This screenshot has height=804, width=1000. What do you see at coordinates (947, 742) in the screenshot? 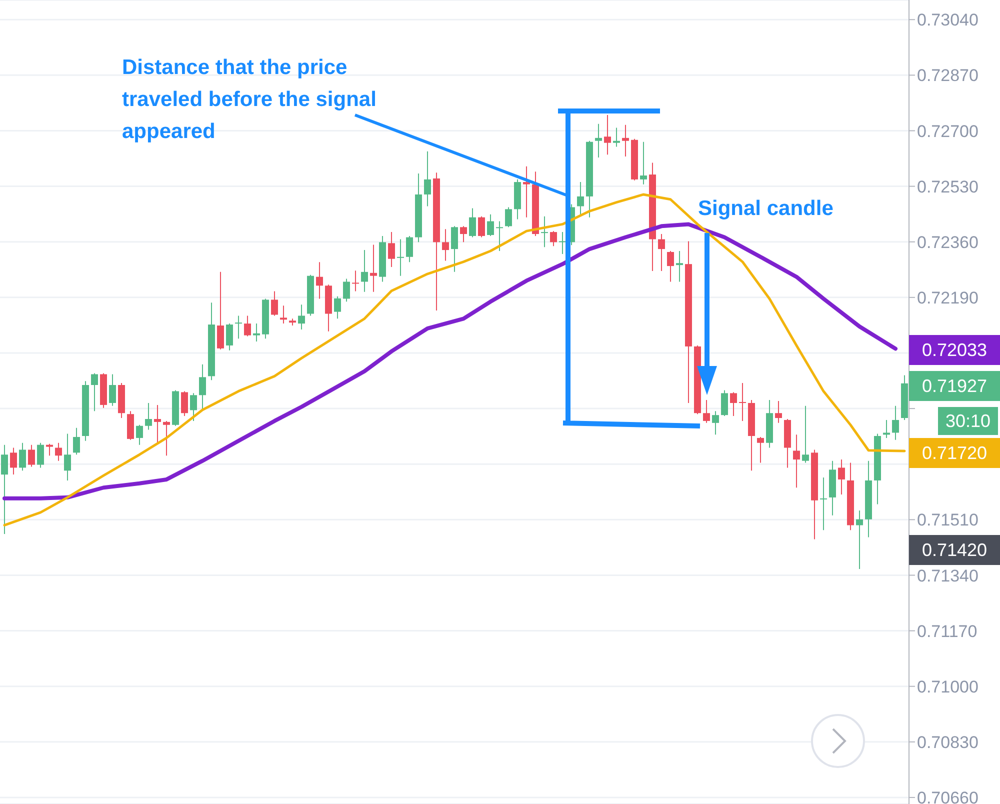
I see `y-tick-label: 0.70830` at bounding box center [947, 742].